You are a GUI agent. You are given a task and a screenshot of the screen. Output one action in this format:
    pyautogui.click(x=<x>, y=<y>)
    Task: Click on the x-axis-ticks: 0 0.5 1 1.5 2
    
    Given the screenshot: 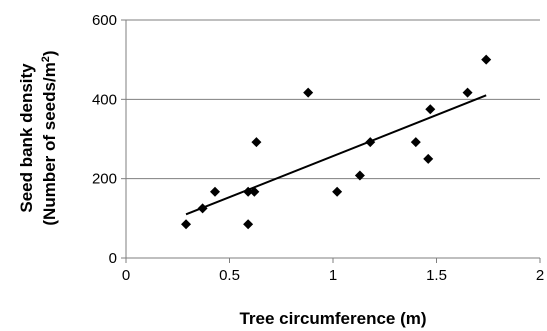 What is the action you would take?
    pyautogui.click(x=333, y=271)
    